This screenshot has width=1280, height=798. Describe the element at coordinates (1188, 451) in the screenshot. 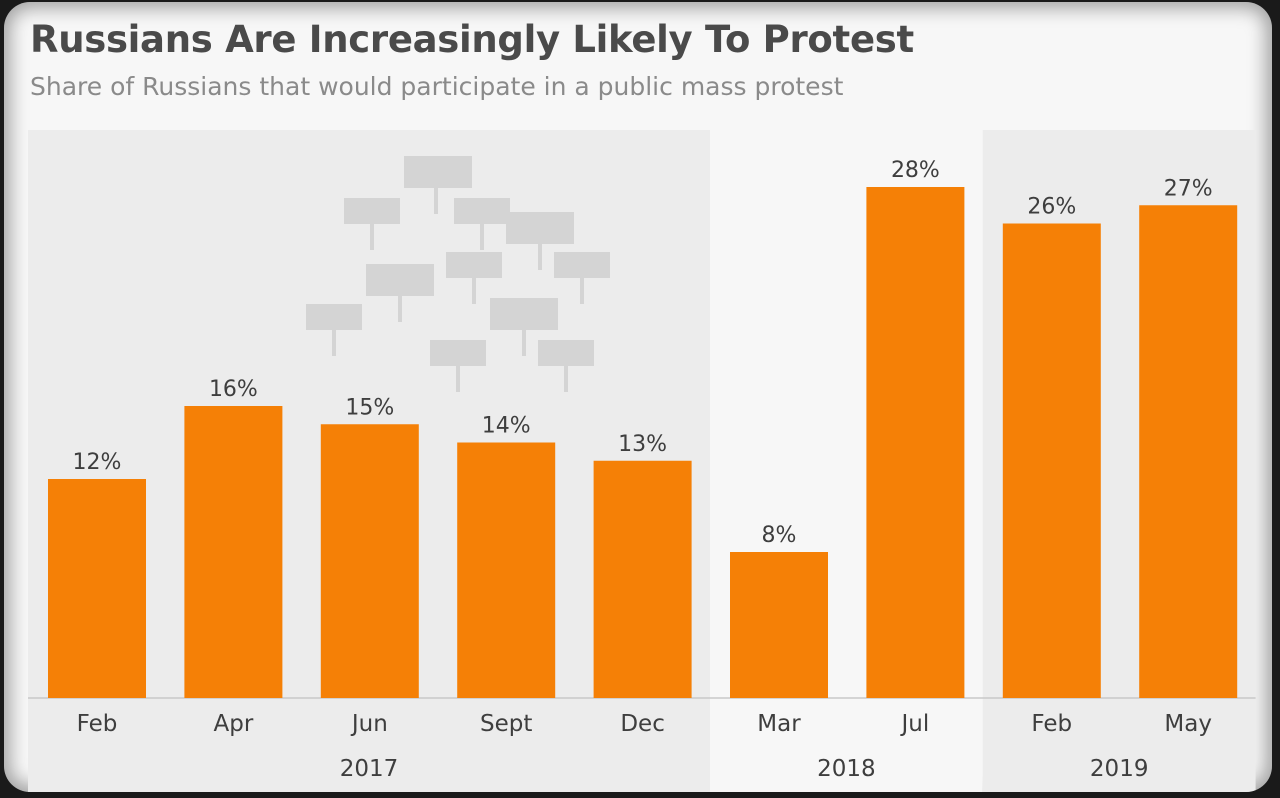

I see `bar-may` at that location.